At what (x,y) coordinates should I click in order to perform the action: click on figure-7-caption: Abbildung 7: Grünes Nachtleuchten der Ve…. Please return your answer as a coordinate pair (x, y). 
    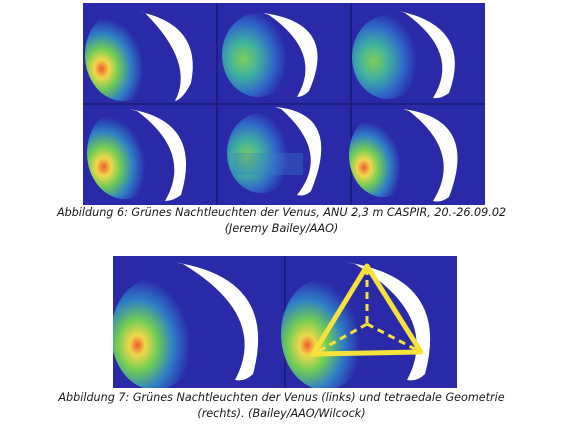
    Looking at the image, I should click on (281, 406).